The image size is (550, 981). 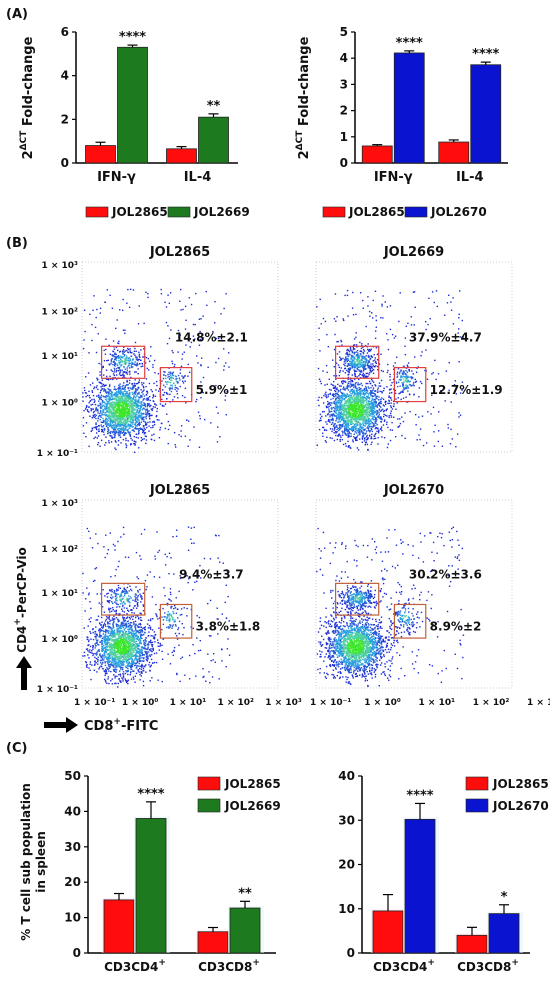 I want to click on chart-a2-legend-label: JOL2865, so click(x=376, y=212).